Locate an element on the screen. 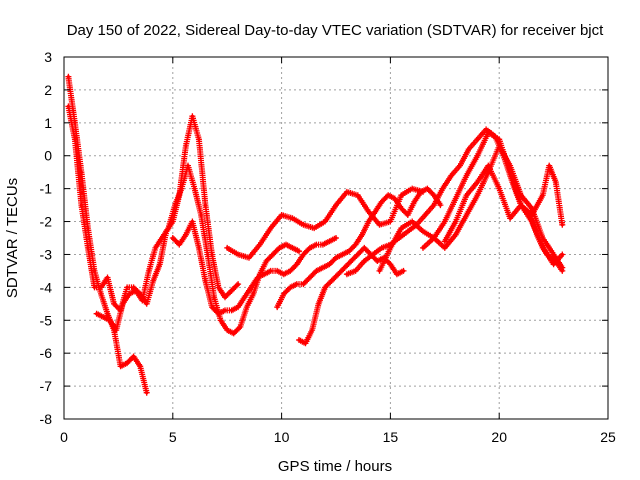 The height and width of the screenshot is (480, 640). series-markers is located at coordinates (325, 223).